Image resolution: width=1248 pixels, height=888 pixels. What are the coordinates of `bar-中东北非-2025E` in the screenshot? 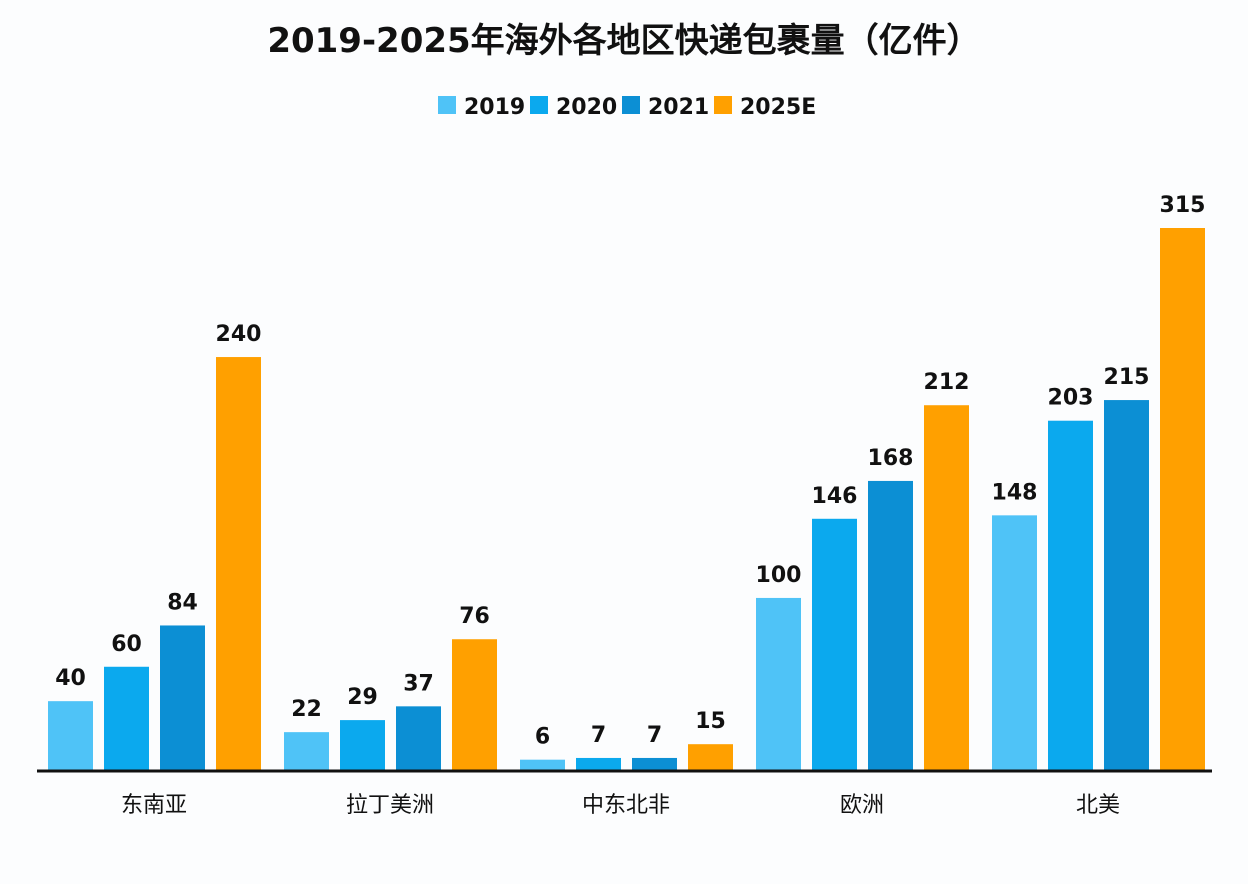 It's located at (710, 757).